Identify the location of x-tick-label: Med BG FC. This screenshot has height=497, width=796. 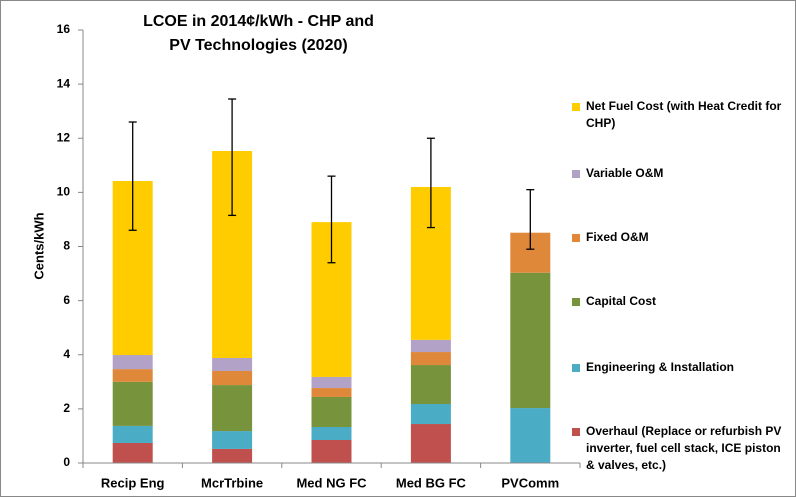
(431, 482).